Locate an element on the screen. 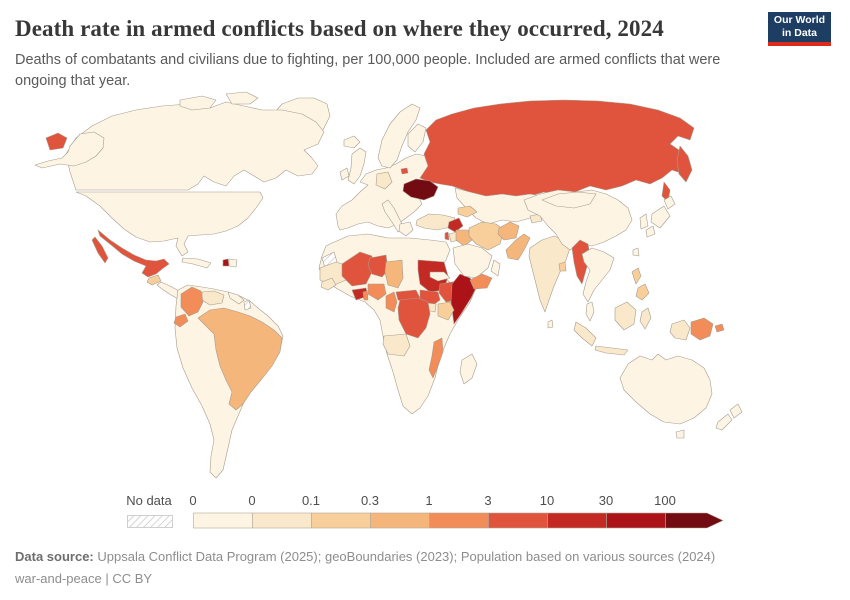 This screenshot has height=600, width=850. country-syria is located at coordinates (455, 225).